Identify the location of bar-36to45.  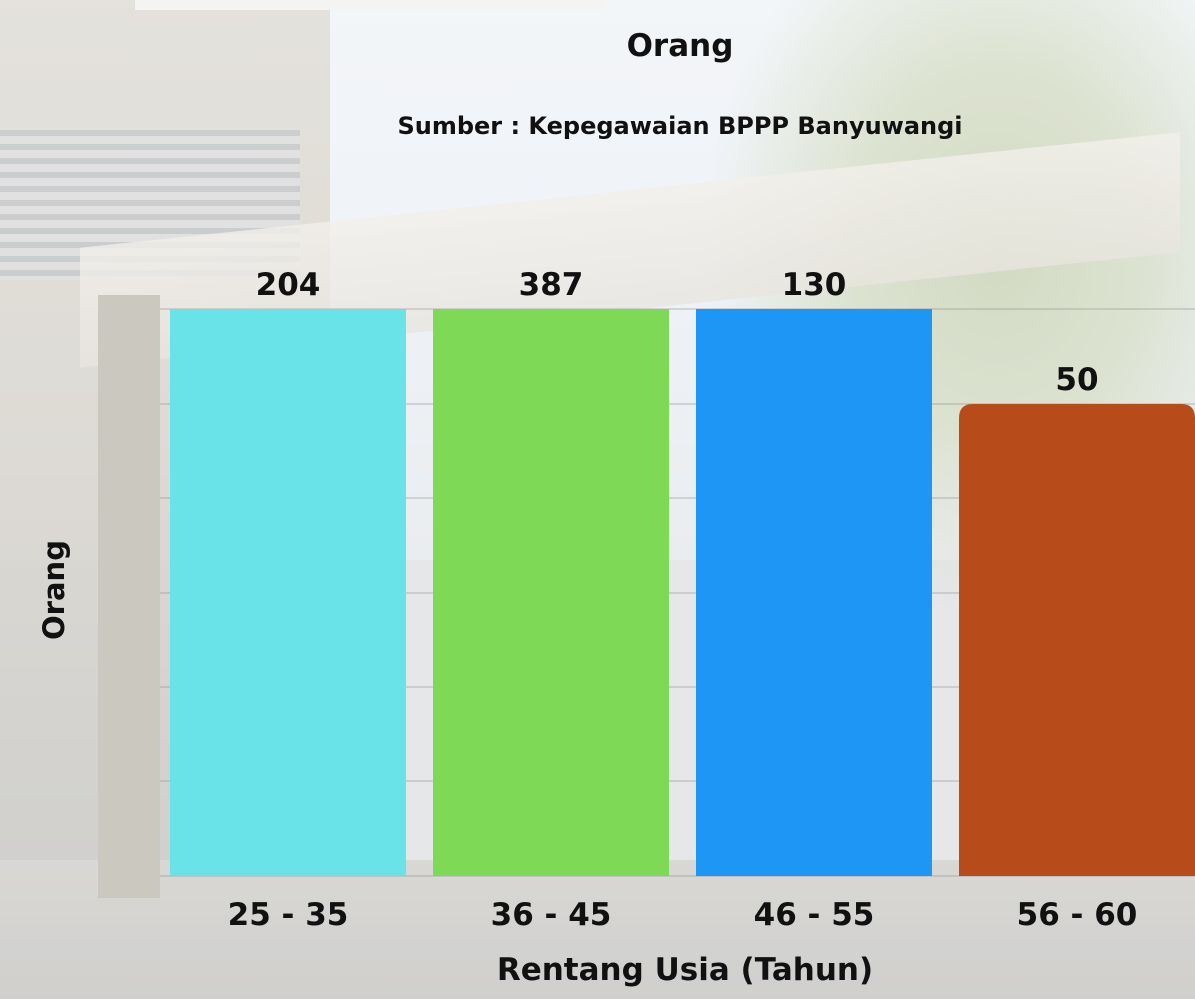
(551, 592).